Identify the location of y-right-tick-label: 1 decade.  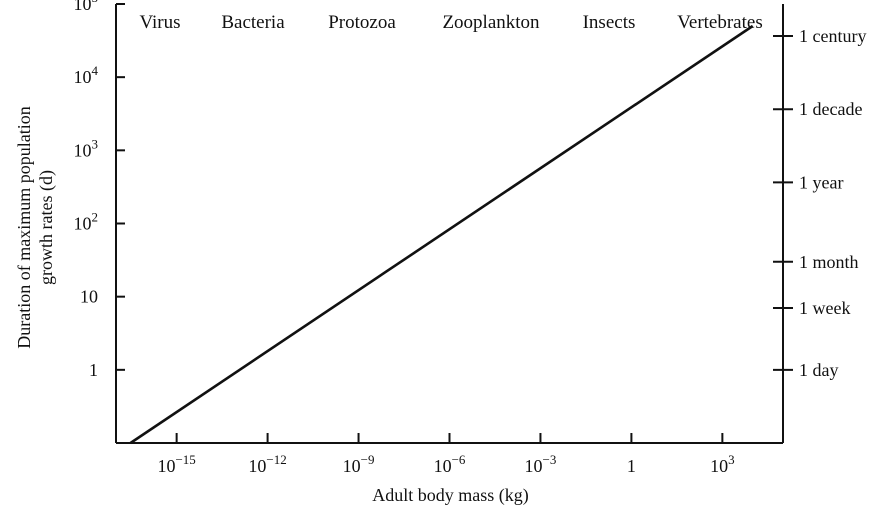
(830, 109).